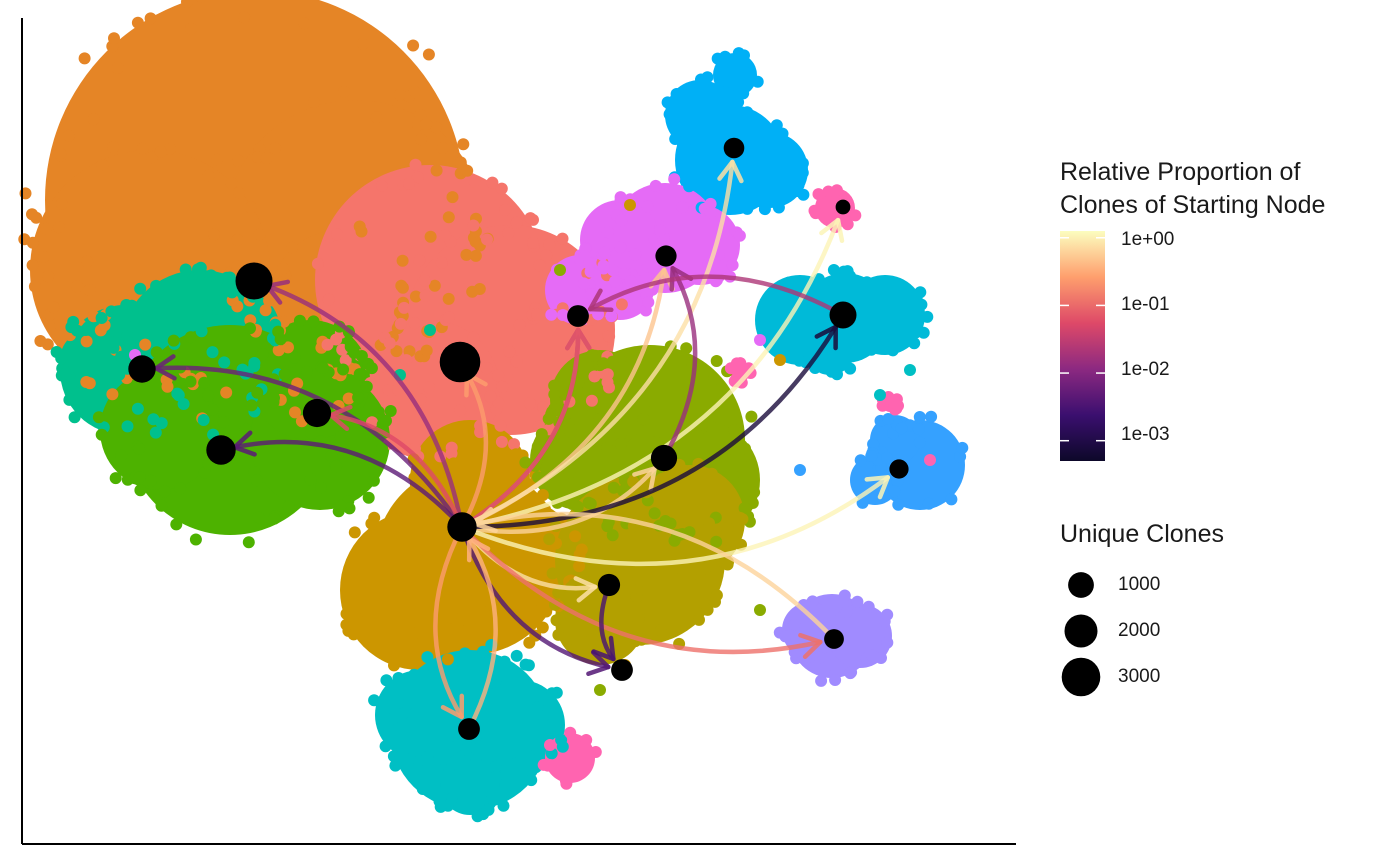 The height and width of the screenshot is (865, 1400). What do you see at coordinates (1145, 304) in the screenshot?
I see `colorbar-label-1e-01: 1e-01` at bounding box center [1145, 304].